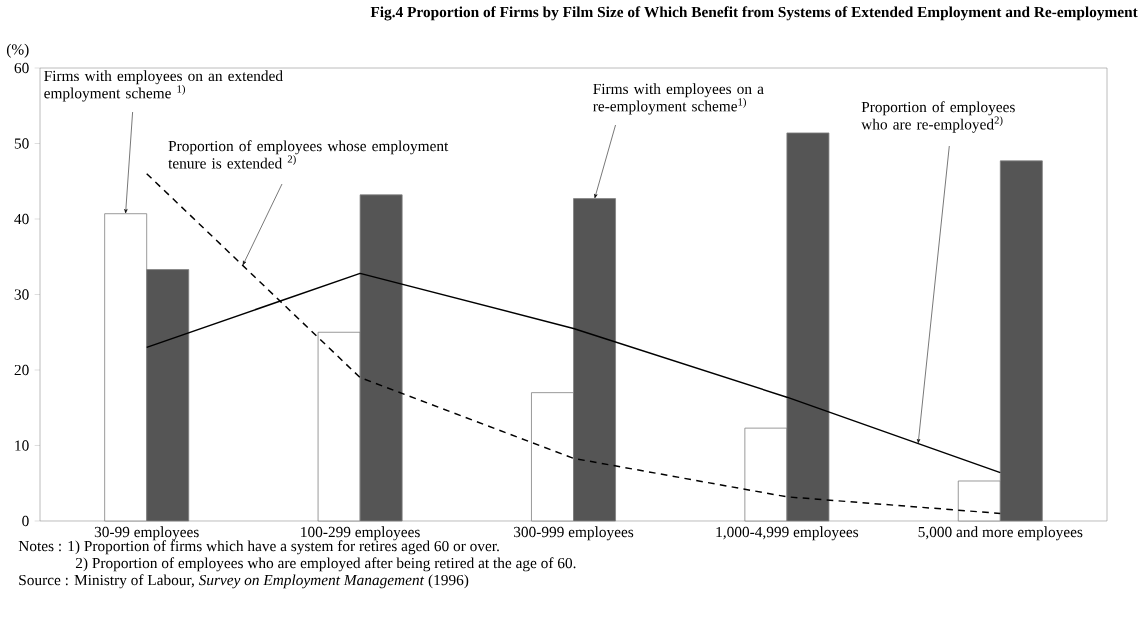 The width and height of the screenshot is (1143, 626). What do you see at coordinates (21, 294) in the screenshot?
I see `y-tick-label: 30` at bounding box center [21, 294].